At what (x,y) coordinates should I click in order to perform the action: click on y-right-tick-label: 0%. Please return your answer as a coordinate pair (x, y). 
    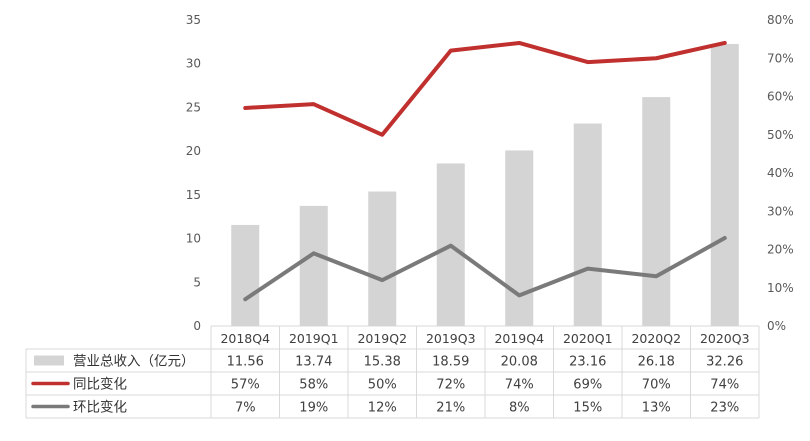
    Looking at the image, I should click on (776, 326).